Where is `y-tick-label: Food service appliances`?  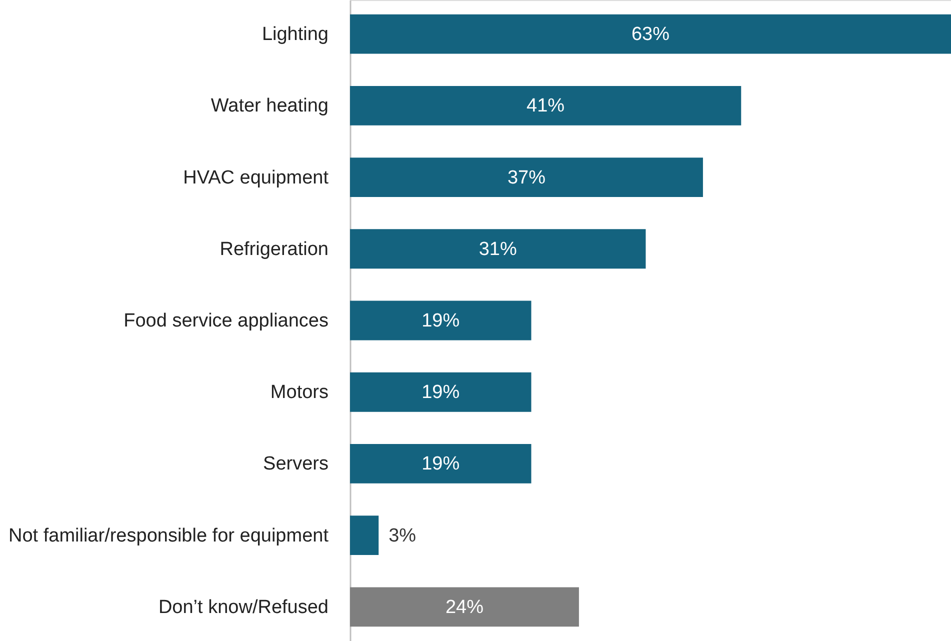 y-tick-label: Food service appliances is located at coordinates (226, 321).